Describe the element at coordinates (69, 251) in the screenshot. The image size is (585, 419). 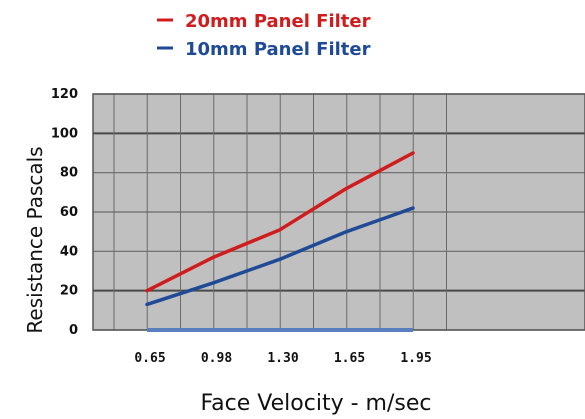
I see `y-tick-label: 40` at that location.